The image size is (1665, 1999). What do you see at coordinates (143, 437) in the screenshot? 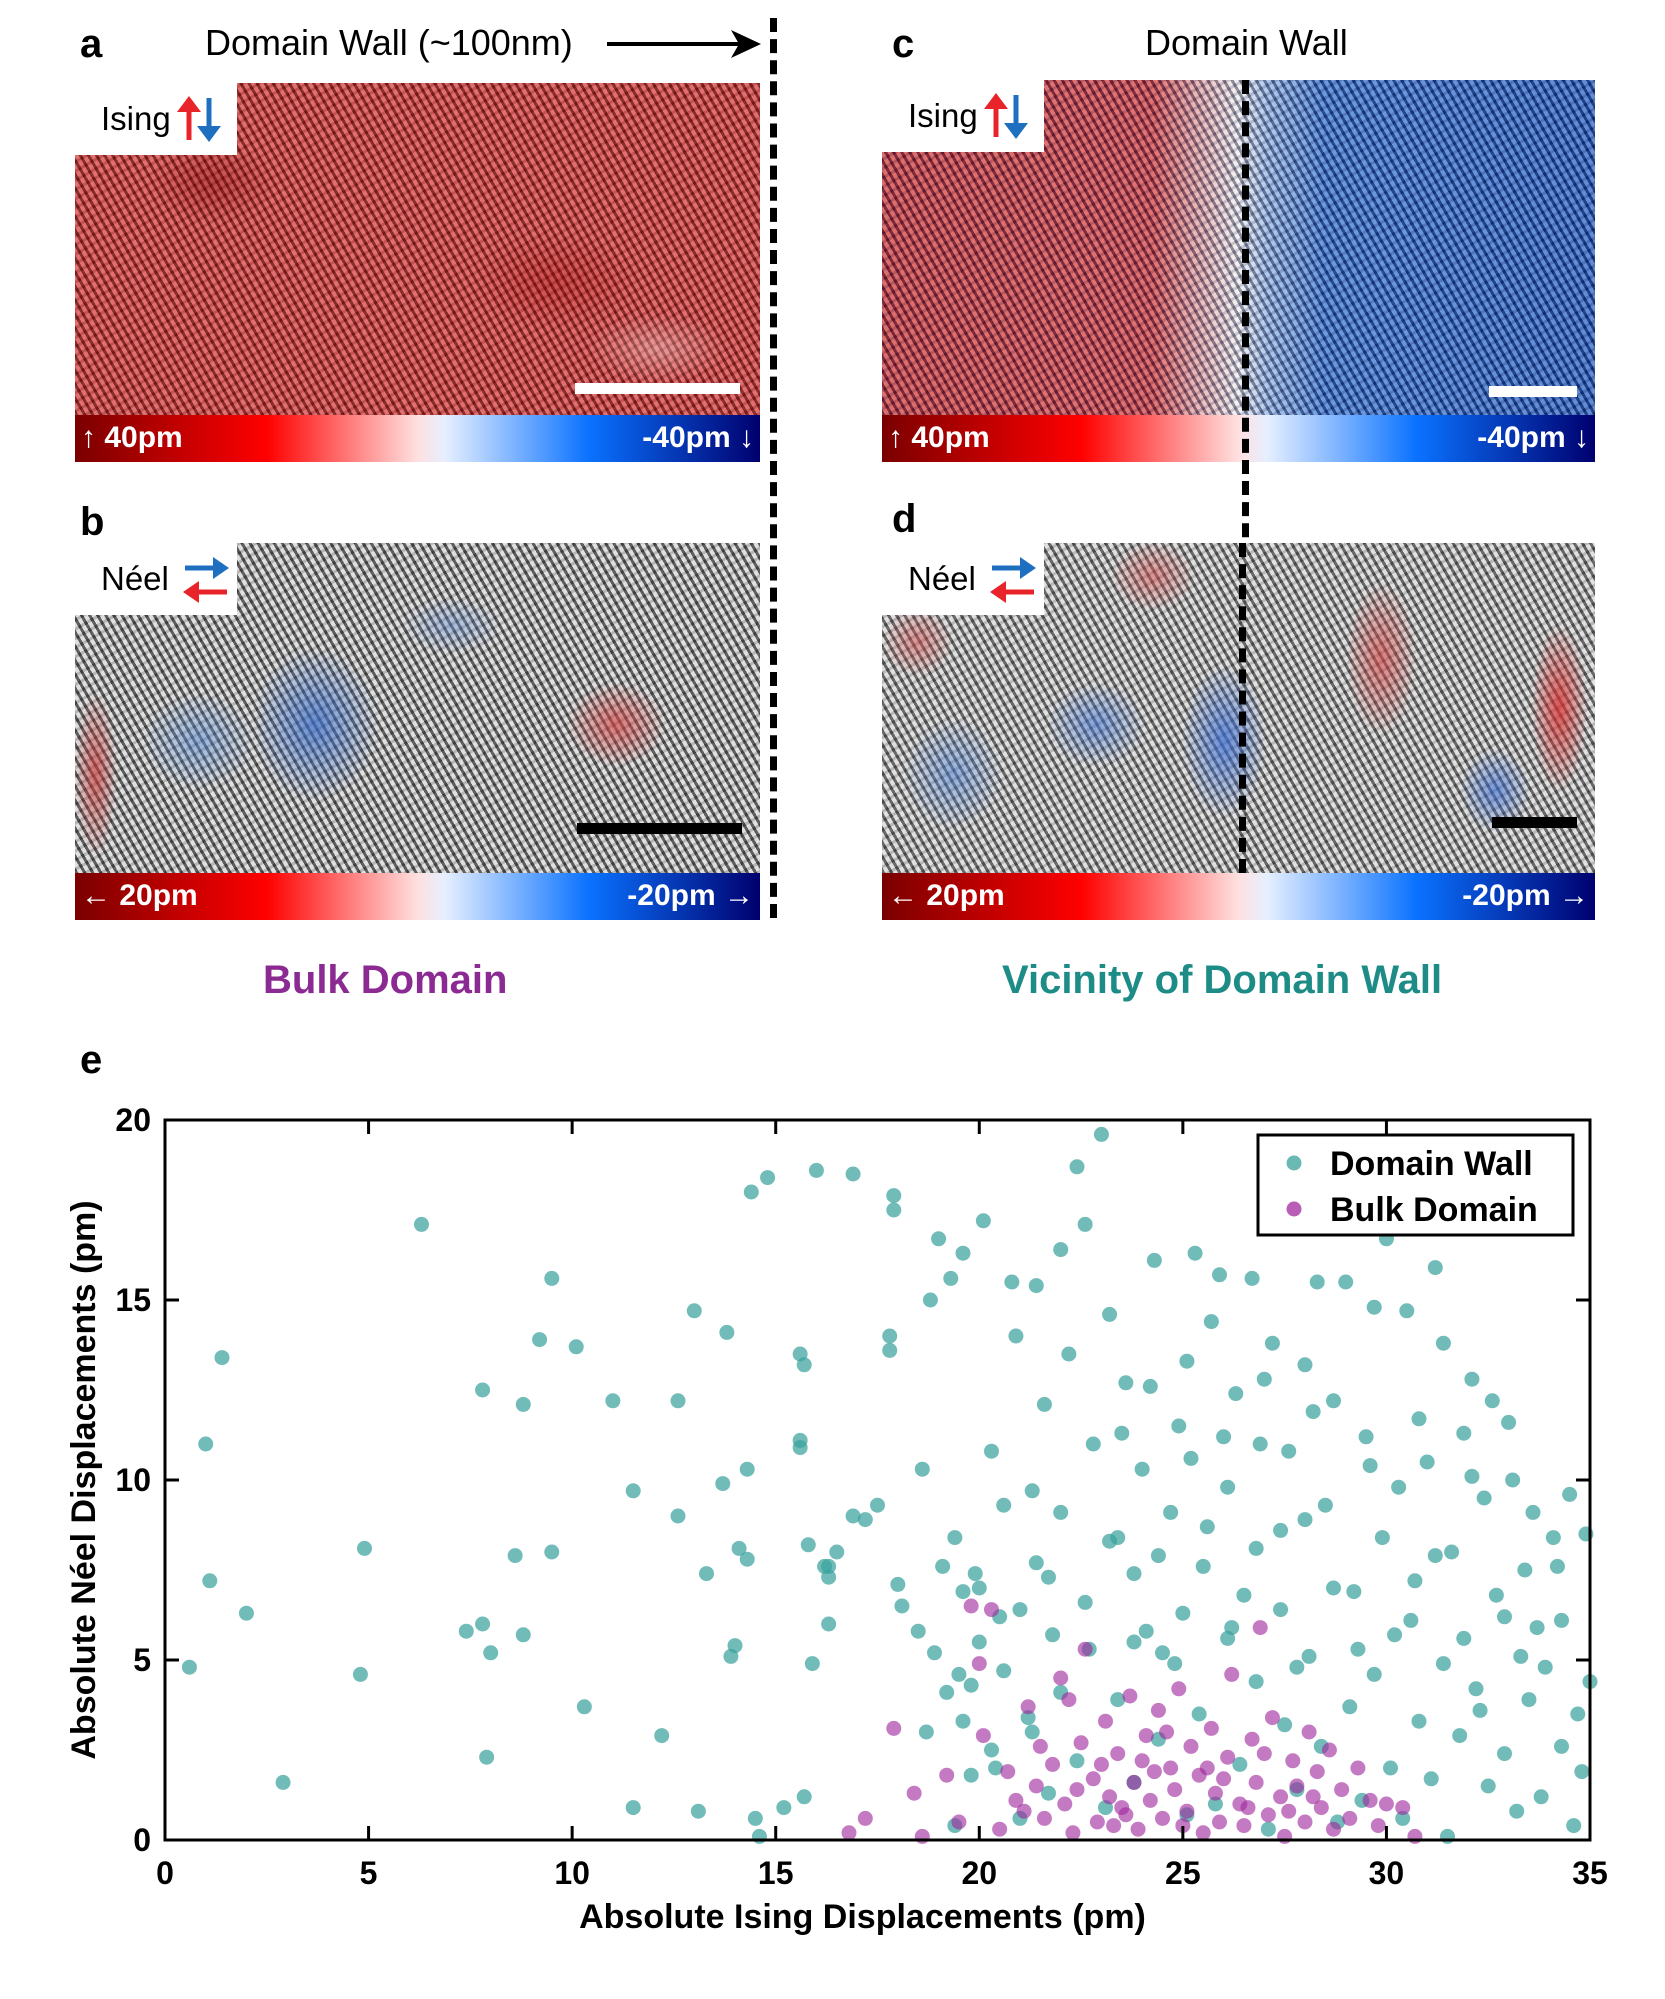
I see `colorbar-a-left-label: 40pm` at bounding box center [143, 437].